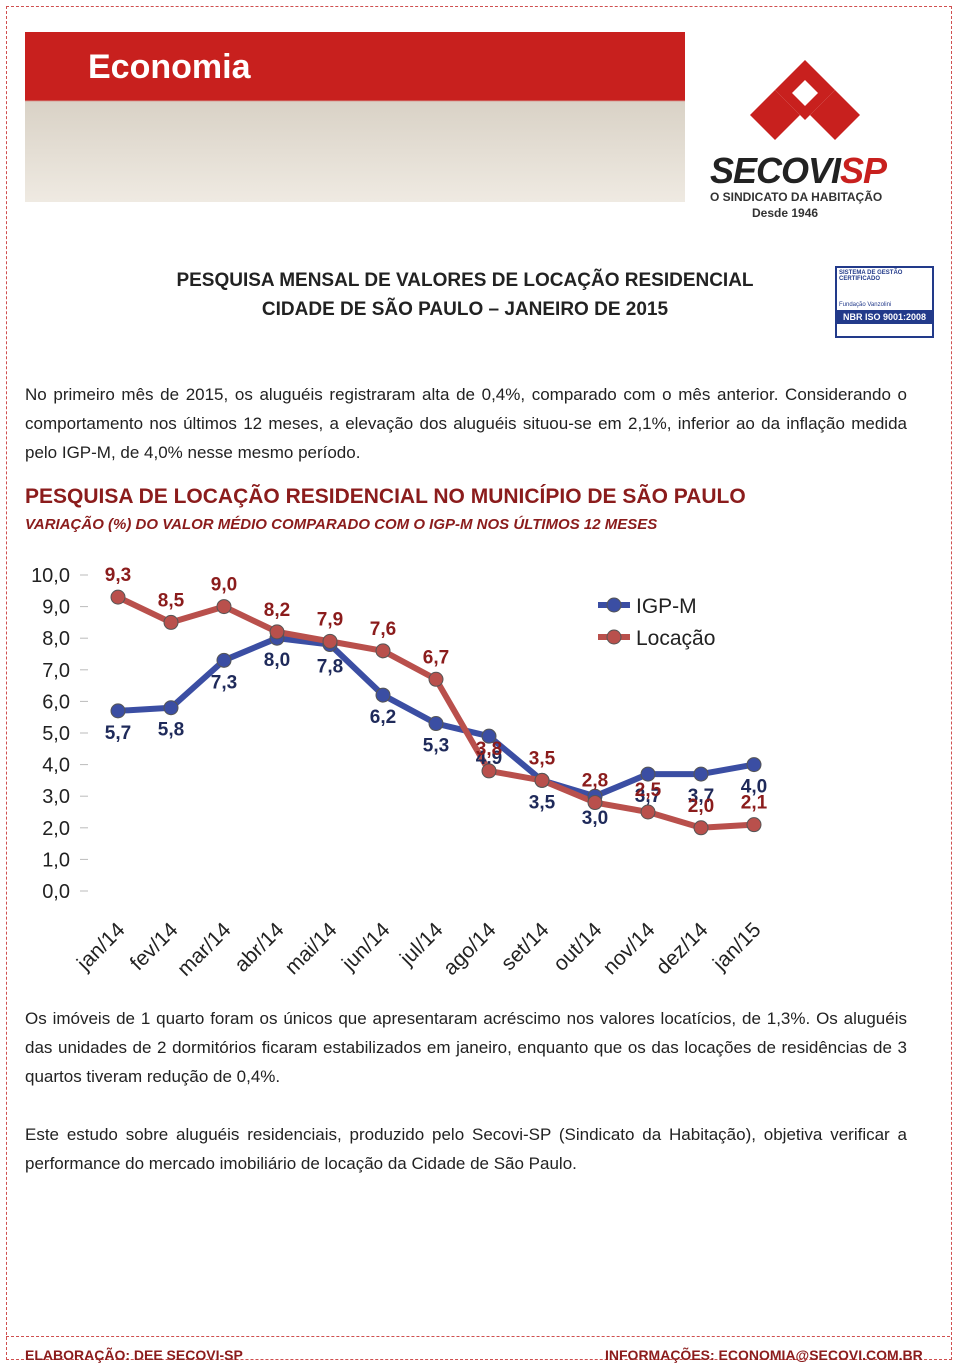 The height and width of the screenshot is (1366, 960). I want to click on x-tick-label: nov/14, so click(629, 948).